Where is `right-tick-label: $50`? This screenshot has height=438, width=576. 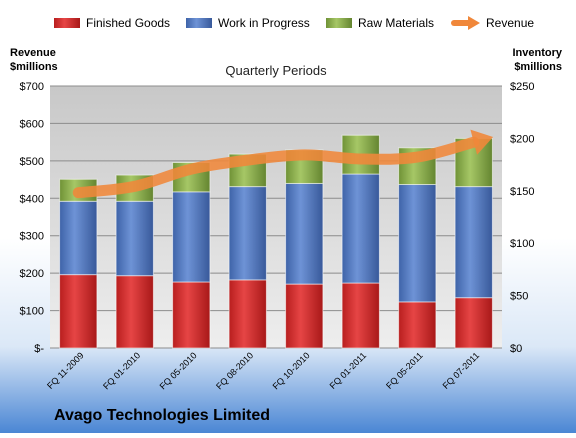 right-tick-label: $50 is located at coordinates (519, 297).